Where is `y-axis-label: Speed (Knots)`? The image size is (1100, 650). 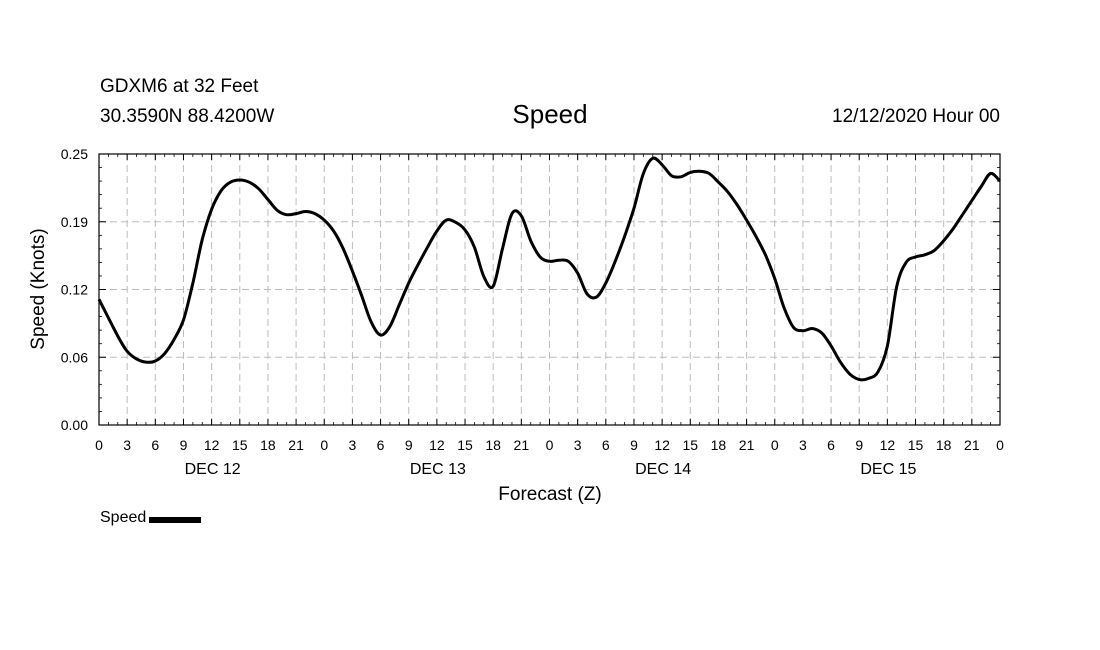 y-axis-label: Speed (Knots) is located at coordinates (38, 288).